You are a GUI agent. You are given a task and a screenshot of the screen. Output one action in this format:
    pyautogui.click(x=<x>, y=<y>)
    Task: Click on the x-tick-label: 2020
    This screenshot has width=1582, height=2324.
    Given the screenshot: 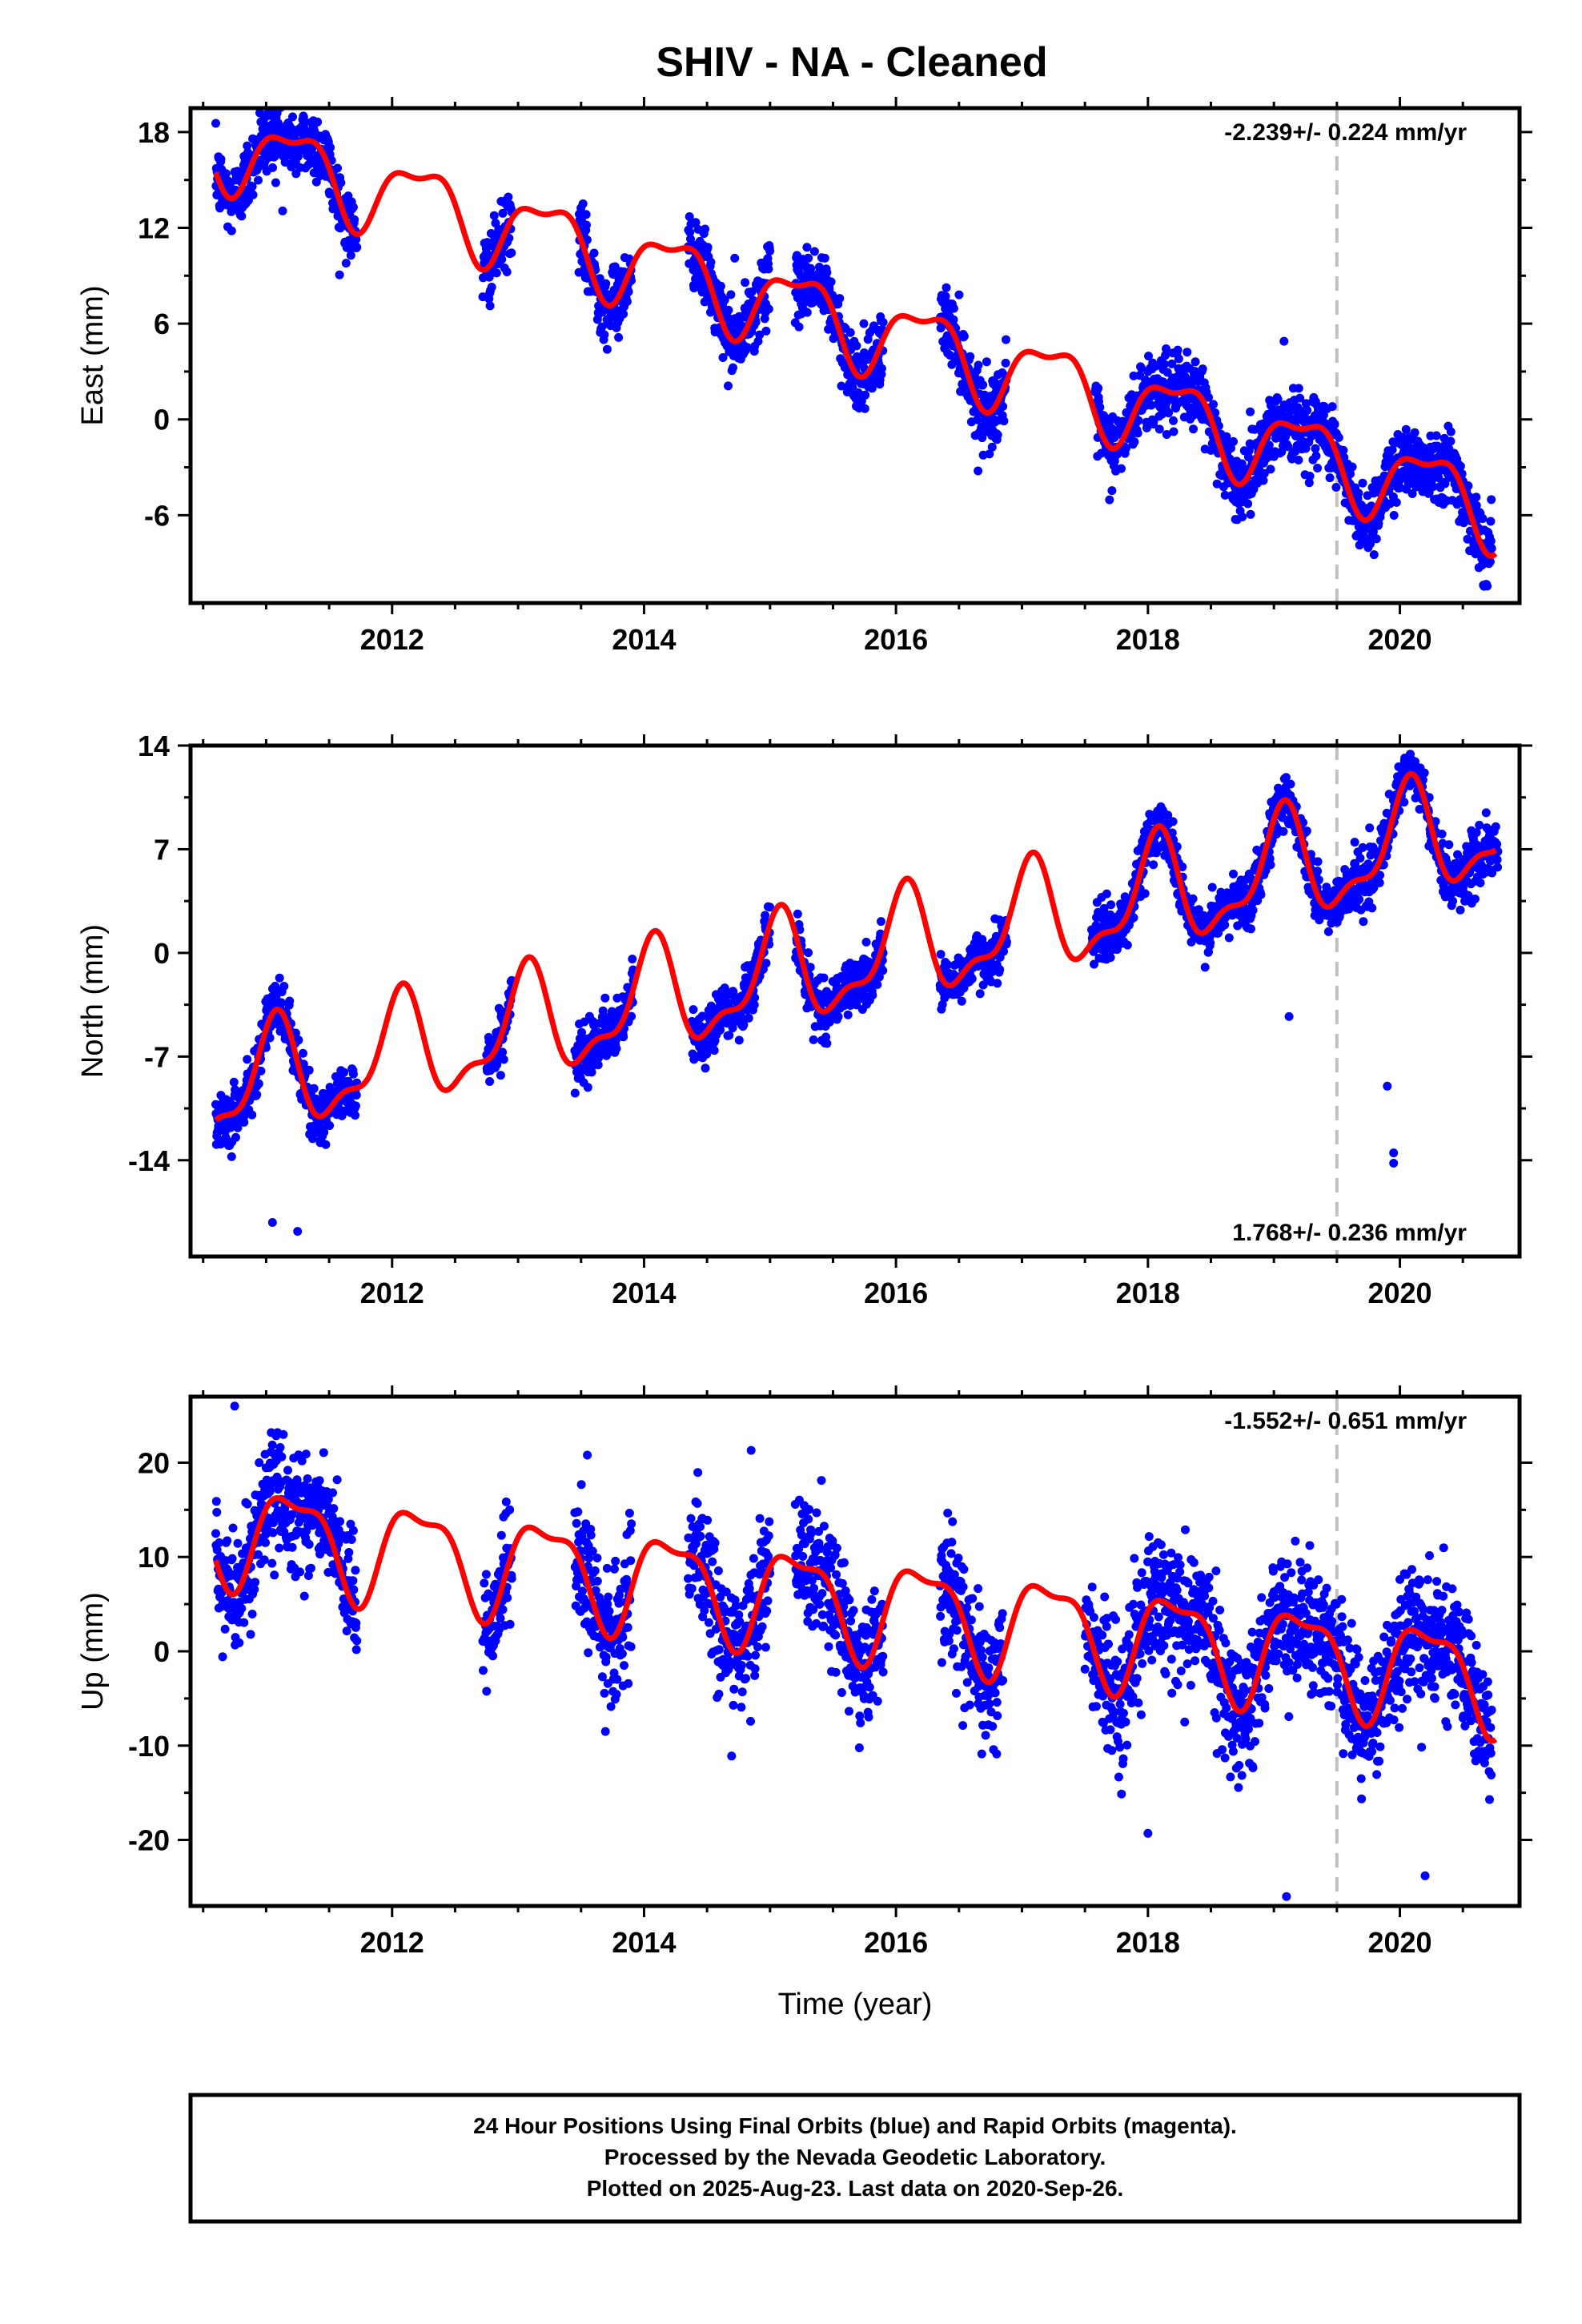 What is the action you would take?
    pyautogui.click(x=1399, y=639)
    